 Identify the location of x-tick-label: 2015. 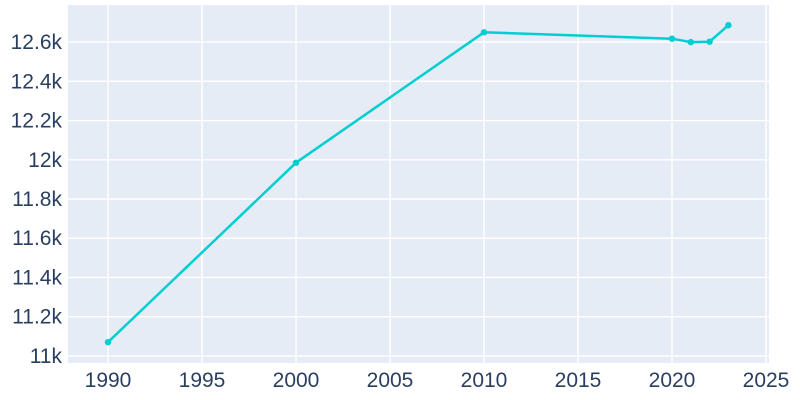
(578, 380).